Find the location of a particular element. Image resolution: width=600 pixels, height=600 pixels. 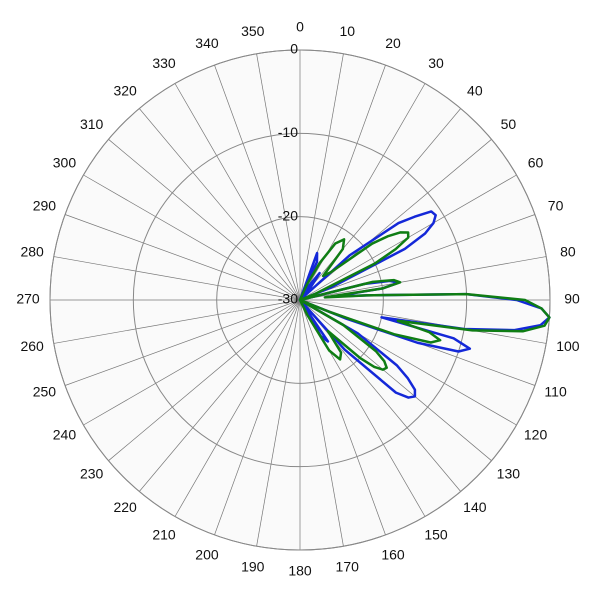

angle-tick-label: 180 is located at coordinates (300, 571).